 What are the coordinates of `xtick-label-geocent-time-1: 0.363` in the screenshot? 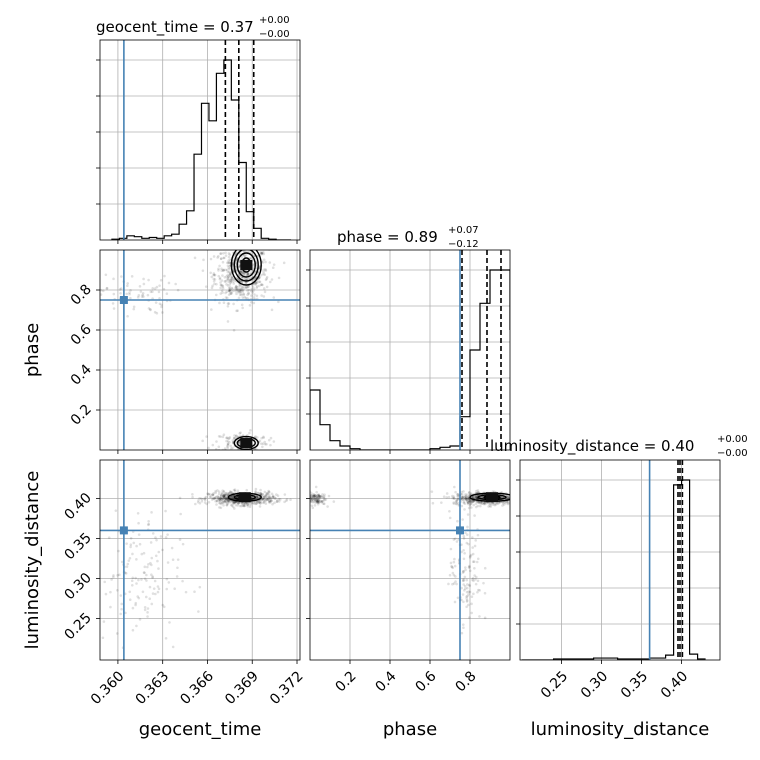 It's located at (153, 688).